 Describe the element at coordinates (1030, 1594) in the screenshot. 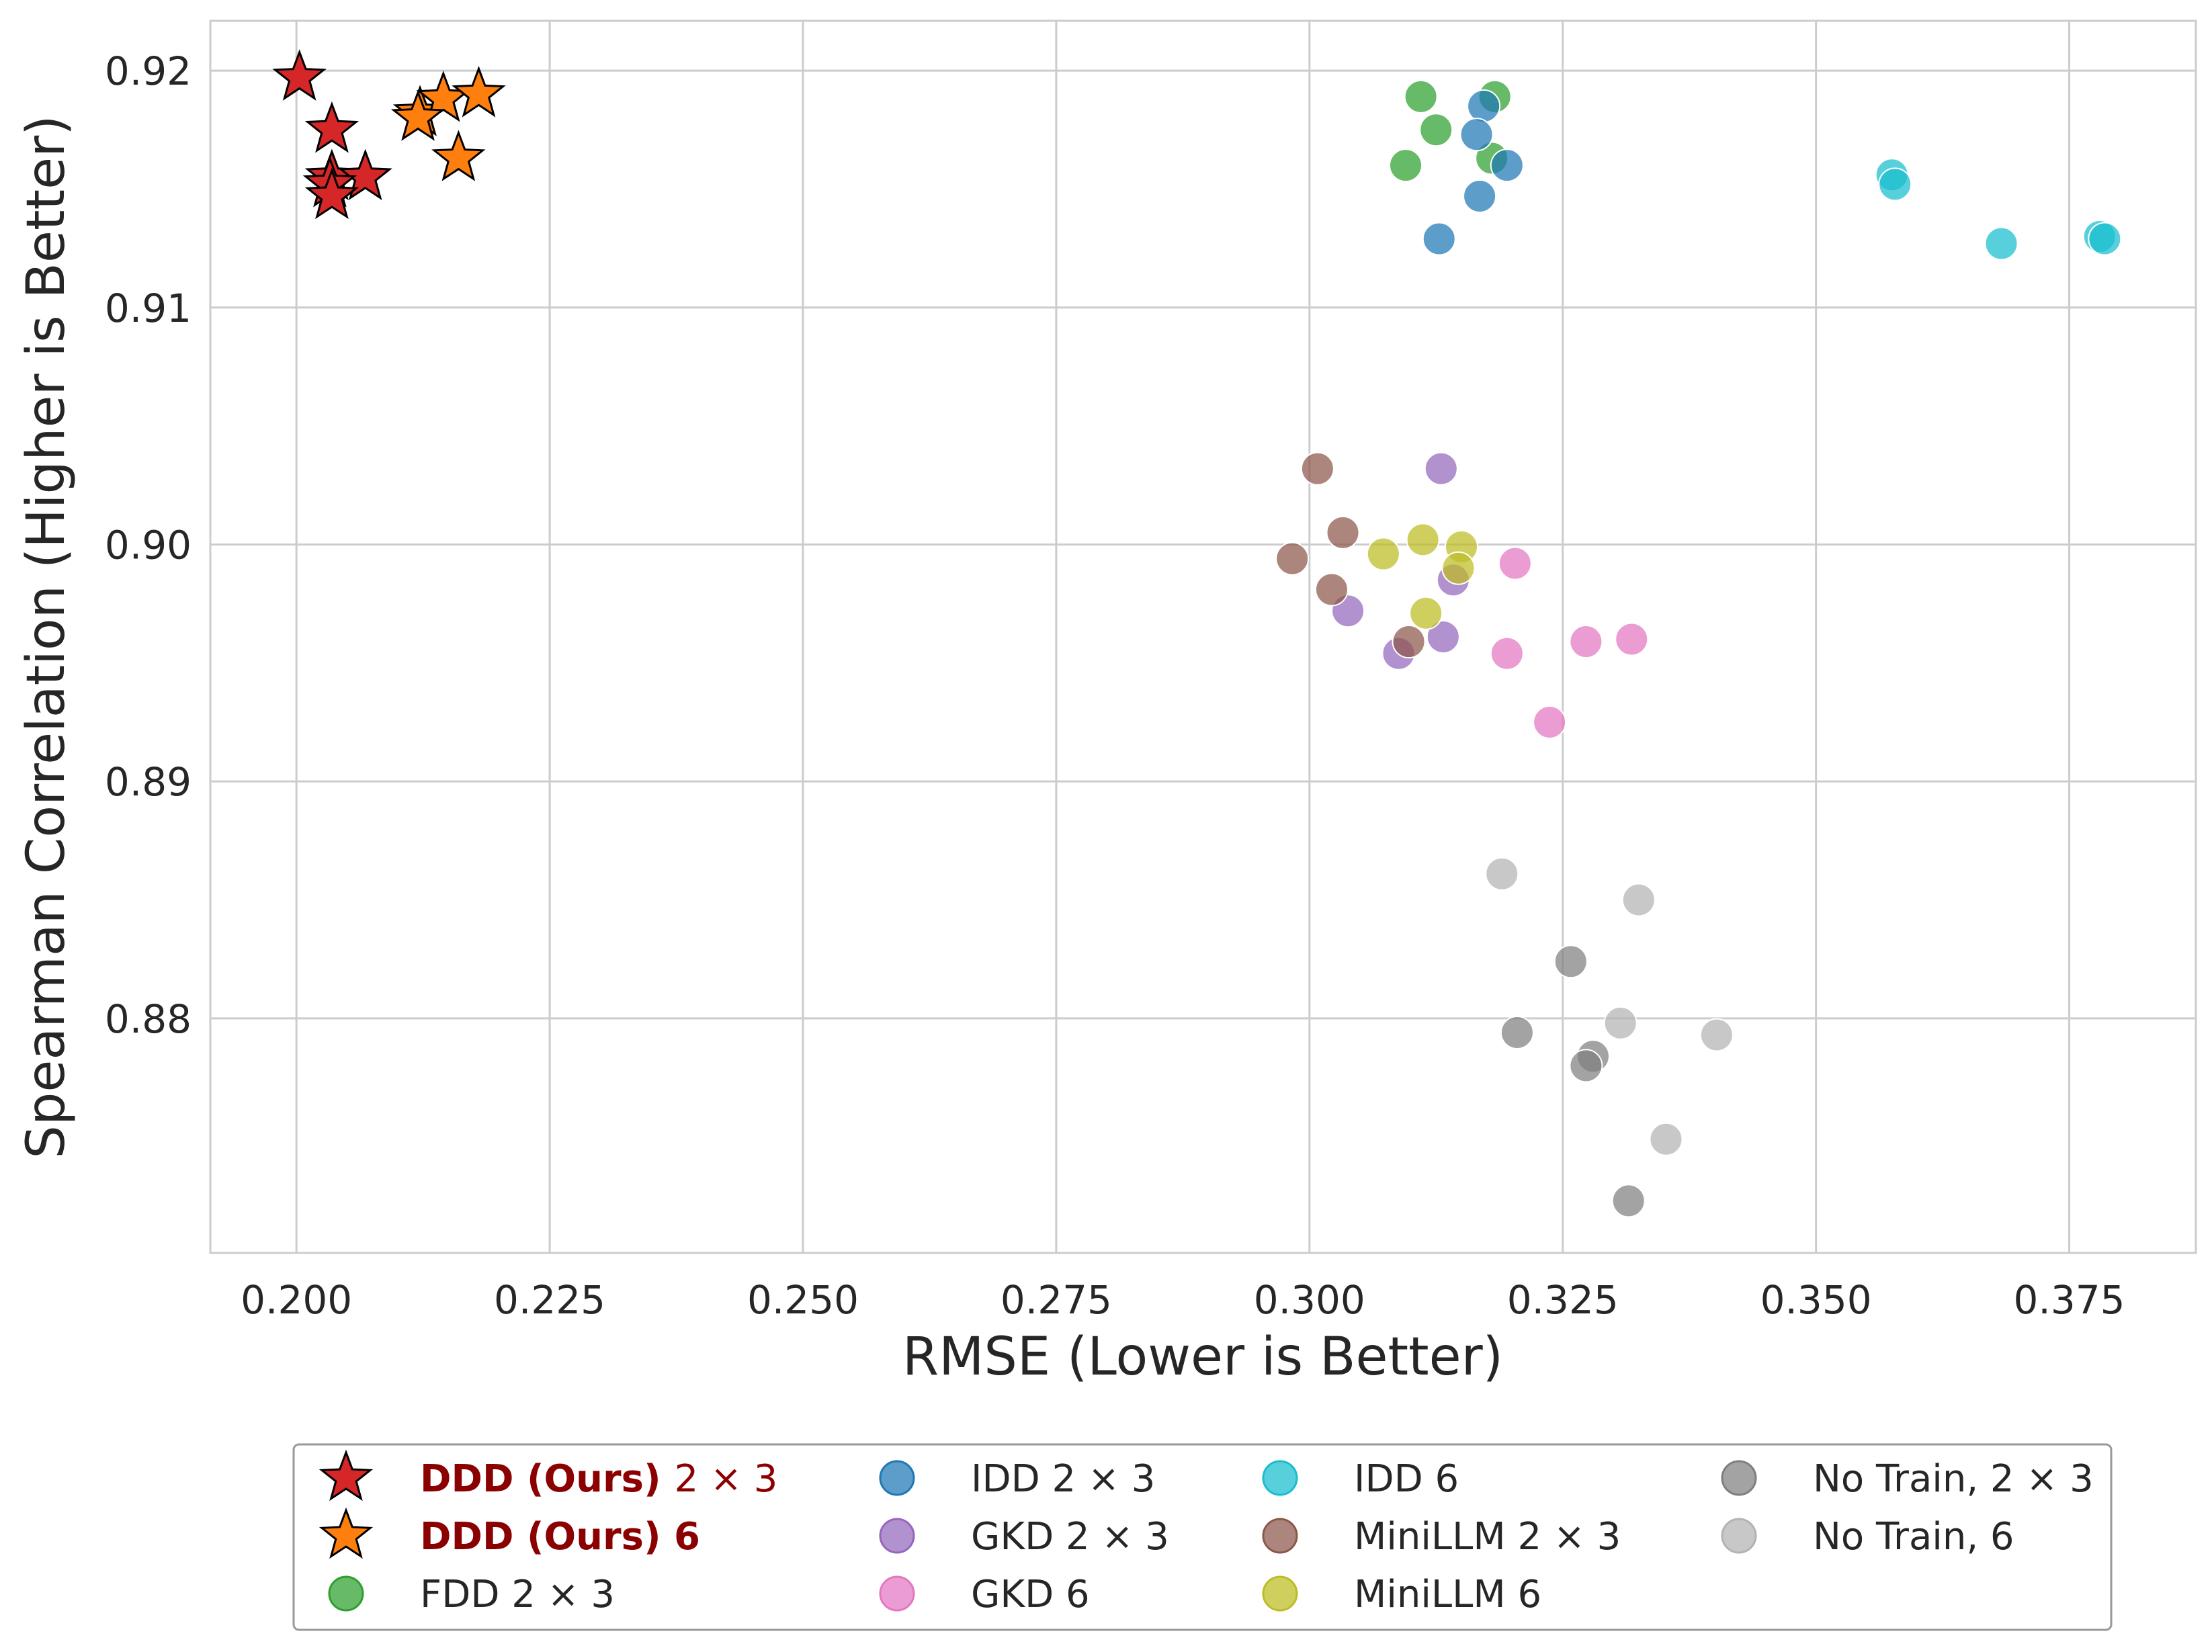

I see `legend-label: GKD 6` at that location.